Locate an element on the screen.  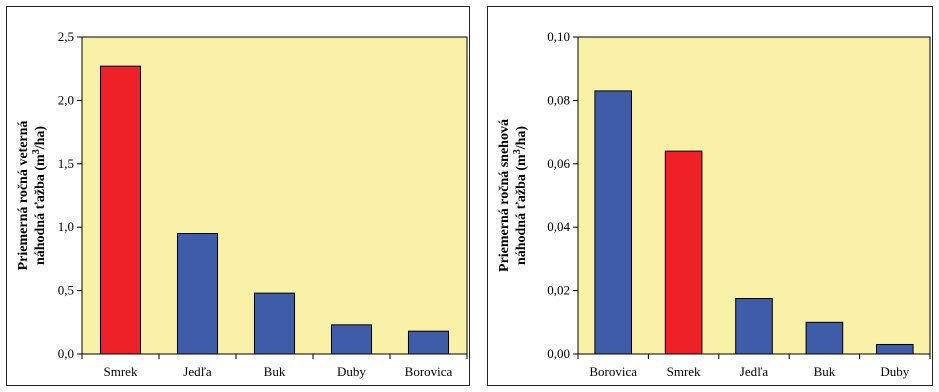
y-tick-label: 2,0 is located at coordinates (66, 99).